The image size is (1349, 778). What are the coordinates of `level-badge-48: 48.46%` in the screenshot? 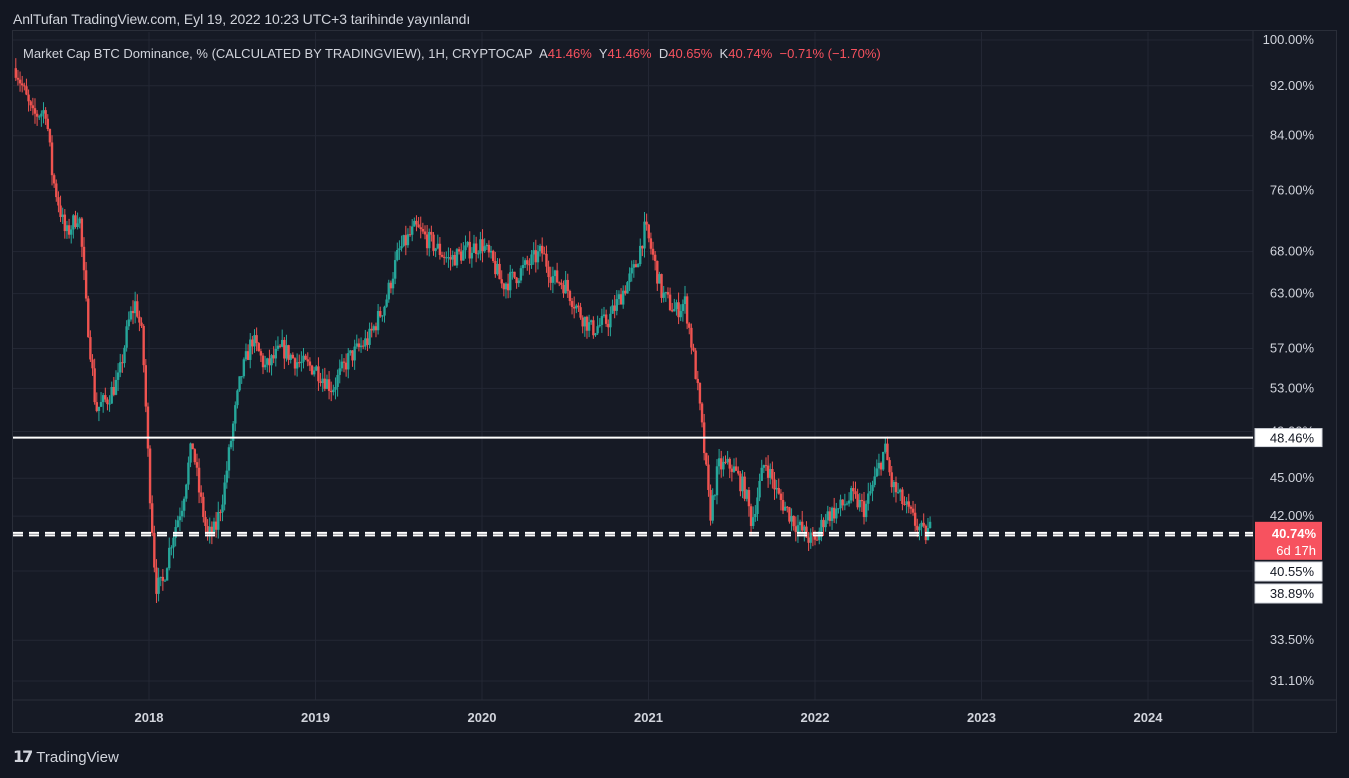 It's located at (1292, 438).